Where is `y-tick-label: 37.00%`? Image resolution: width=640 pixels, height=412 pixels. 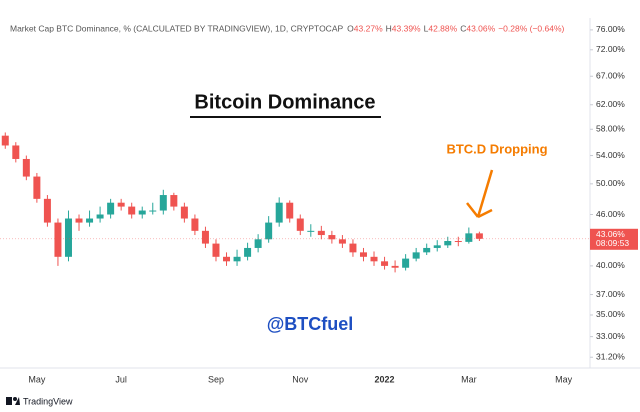
y-tick-label: 37.00% is located at coordinates (610, 294).